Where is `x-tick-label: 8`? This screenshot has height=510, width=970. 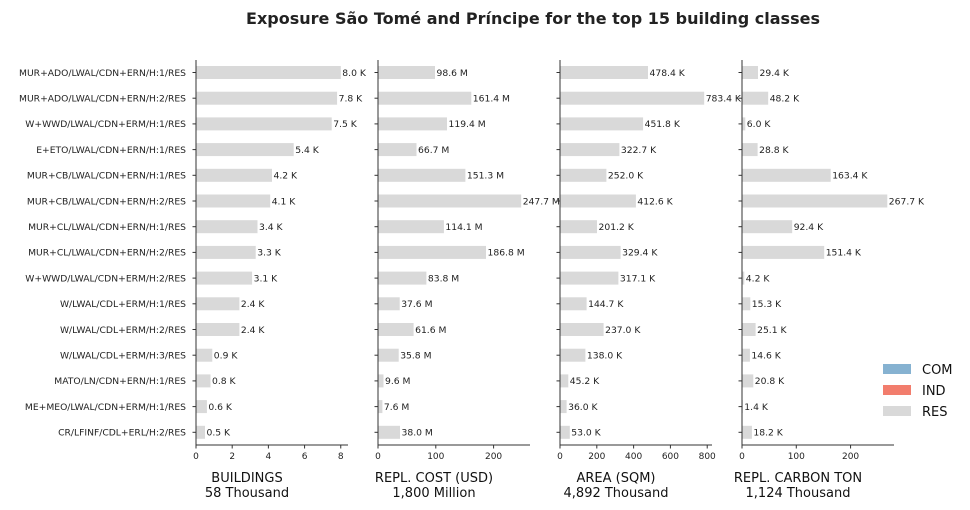 x-tick-label: 8 is located at coordinates (341, 457).